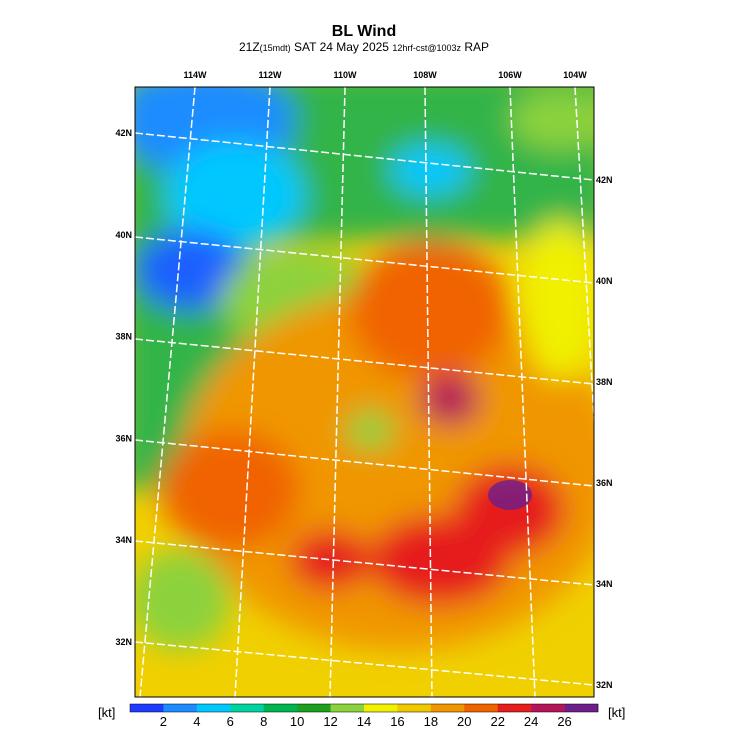 The width and height of the screenshot is (729, 734). Describe the element at coordinates (425, 75) in the screenshot. I see `longitude-label: 108W` at that location.